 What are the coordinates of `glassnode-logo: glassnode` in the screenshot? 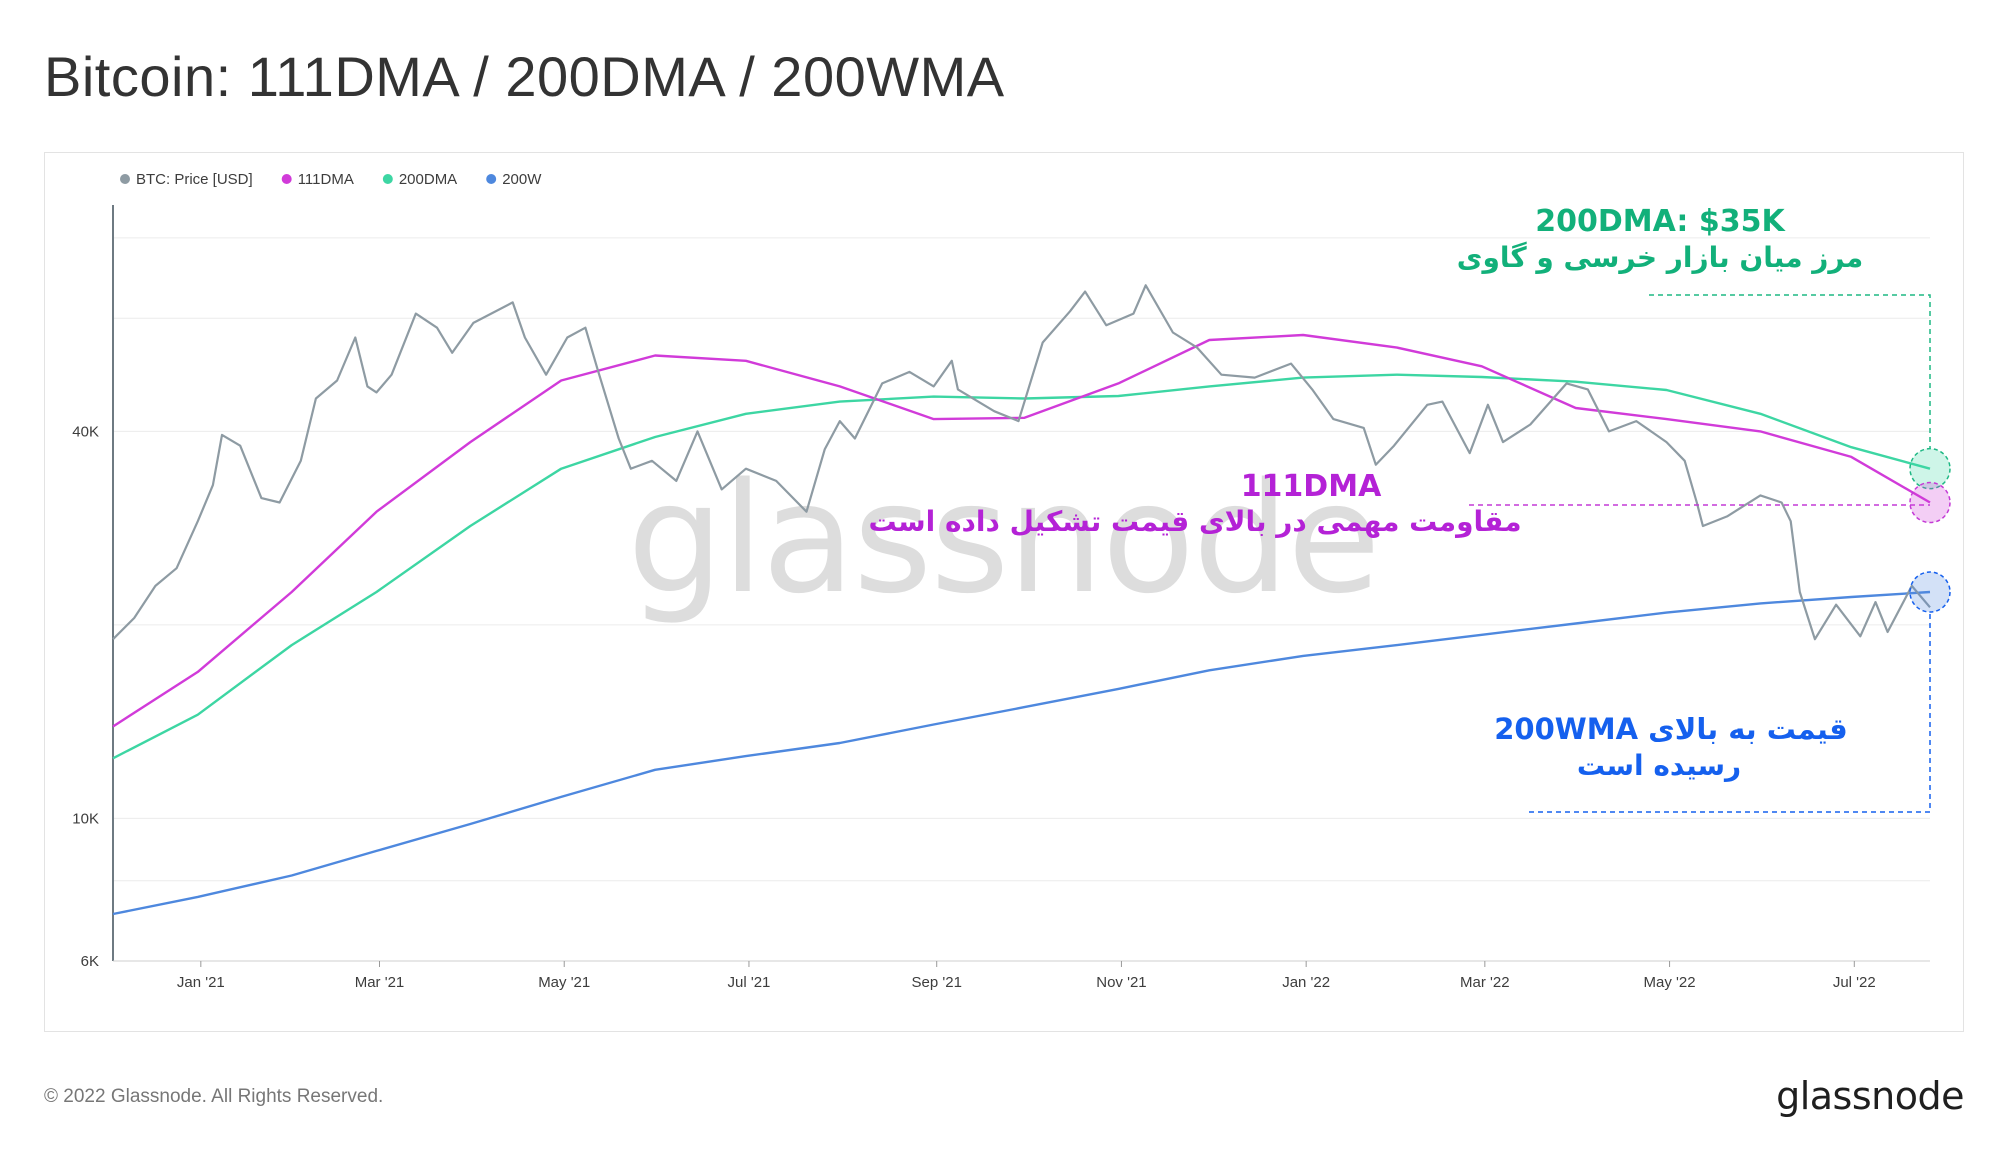 It's located at (1870, 1096).